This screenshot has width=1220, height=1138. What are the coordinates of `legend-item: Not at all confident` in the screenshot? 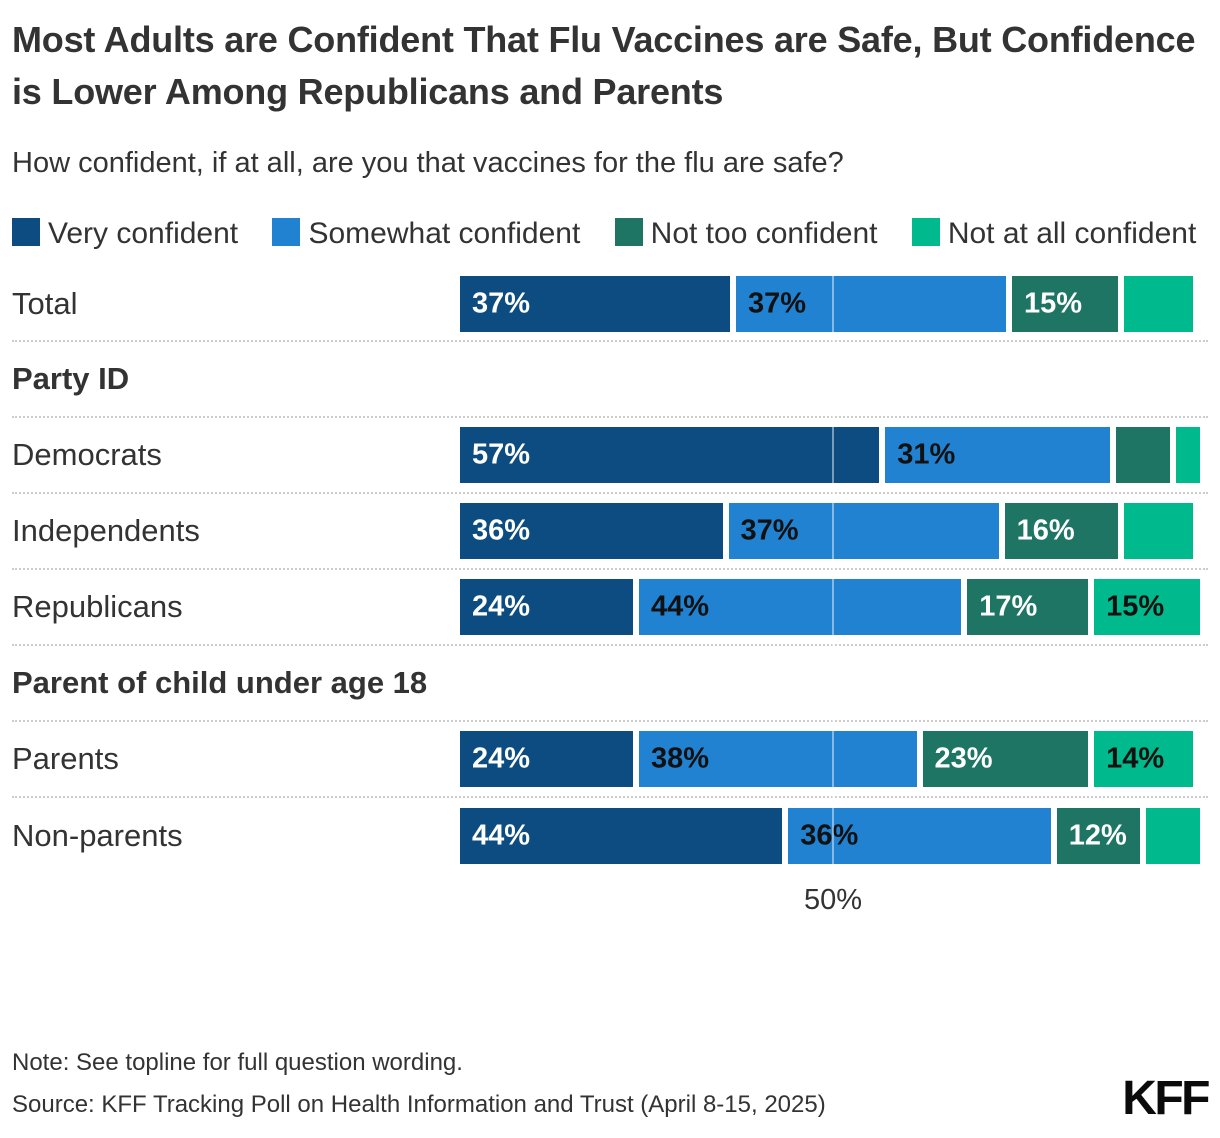 It's located at (1054, 233).